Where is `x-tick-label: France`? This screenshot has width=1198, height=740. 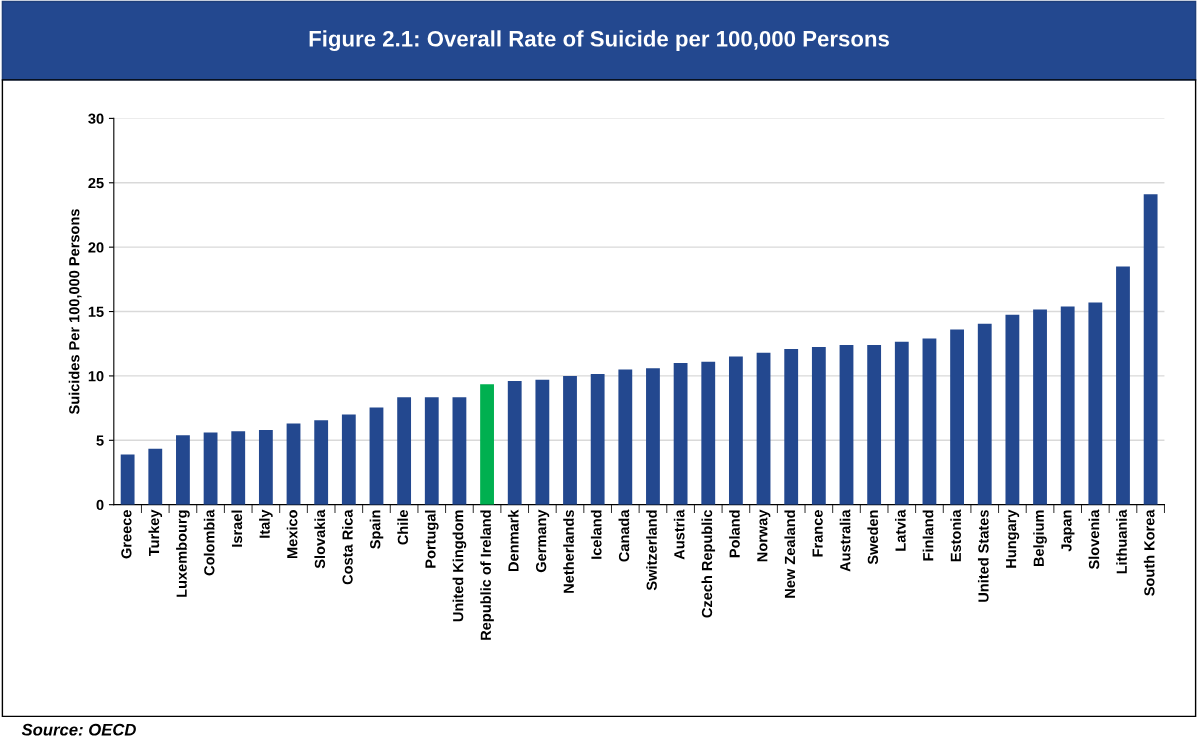 x-tick-label: France is located at coordinates (817, 533).